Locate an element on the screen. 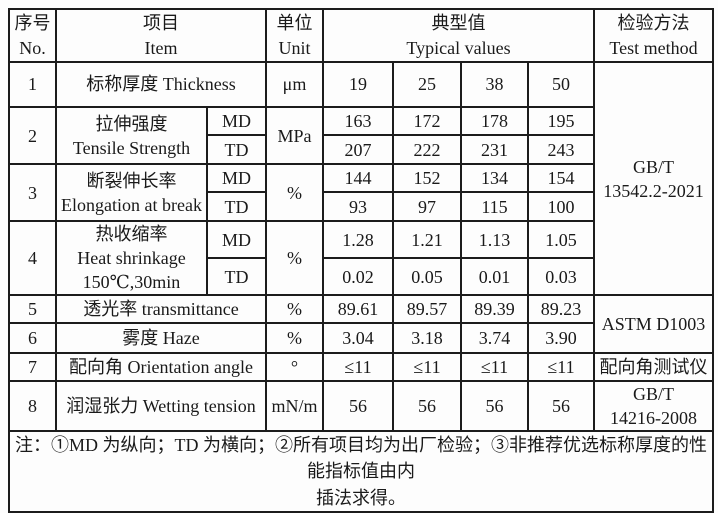 The image size is (718, 513). row-no: 8 is located at coordinates (32, 406).